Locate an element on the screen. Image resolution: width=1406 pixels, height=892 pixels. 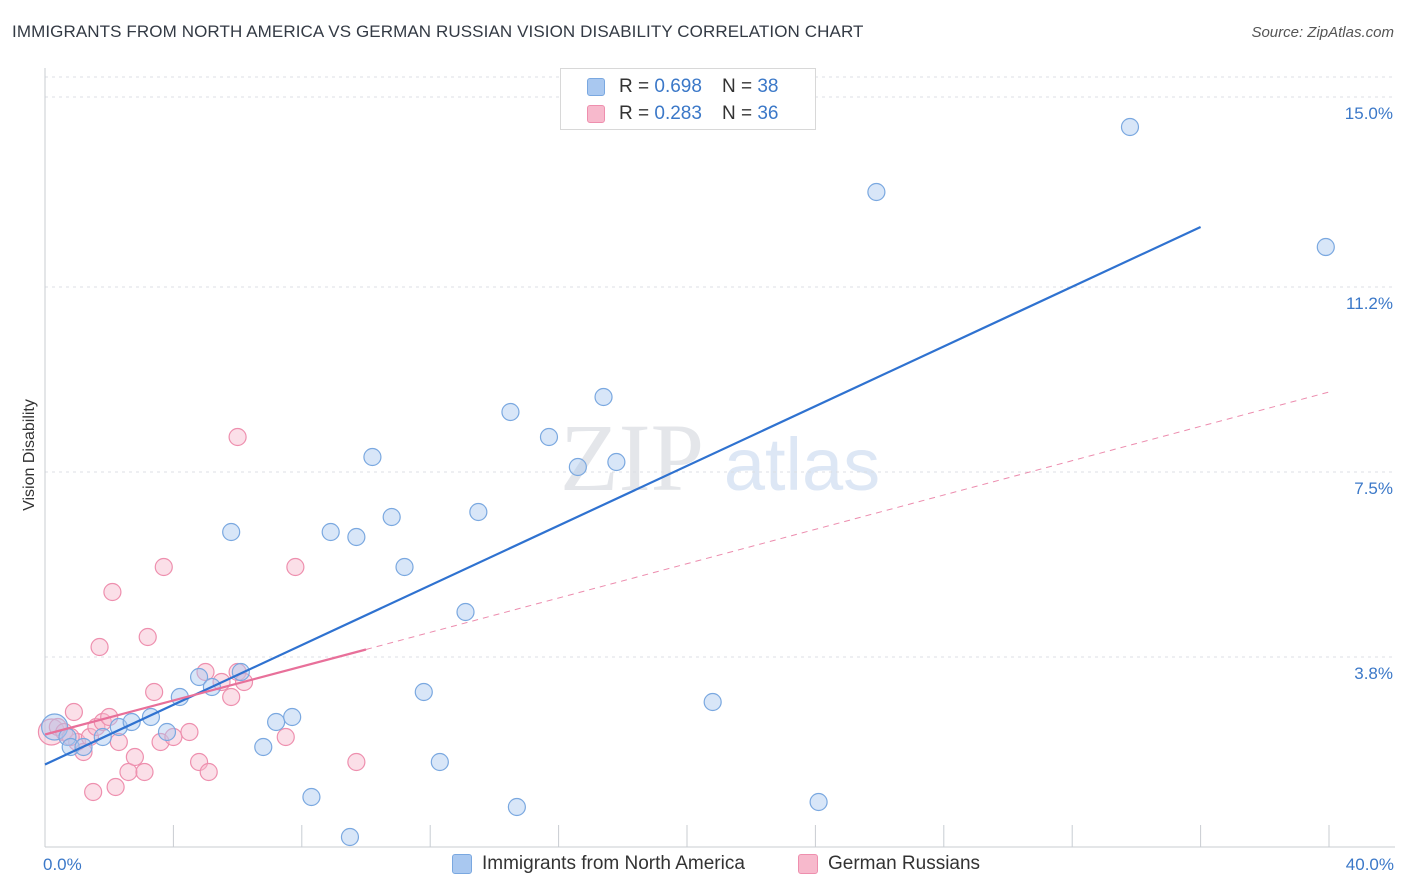
legend-r-value: 0.698 is located at coordinates (678, 86).